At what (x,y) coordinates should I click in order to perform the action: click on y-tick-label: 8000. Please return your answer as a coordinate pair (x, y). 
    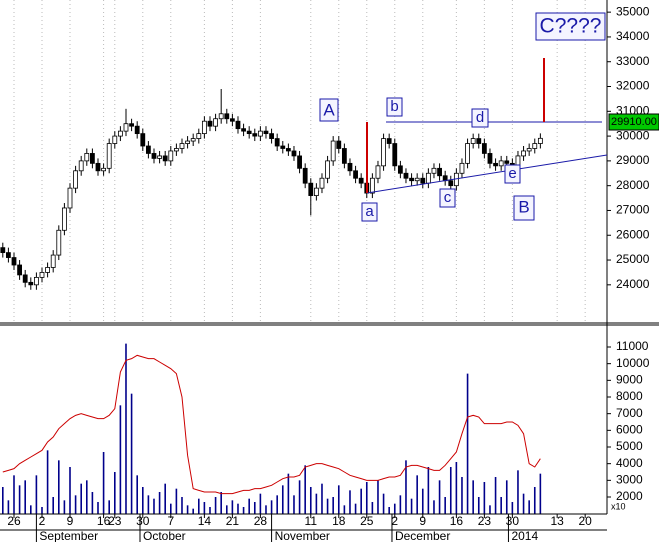
    Looking at the image, I should click on (629, 396).